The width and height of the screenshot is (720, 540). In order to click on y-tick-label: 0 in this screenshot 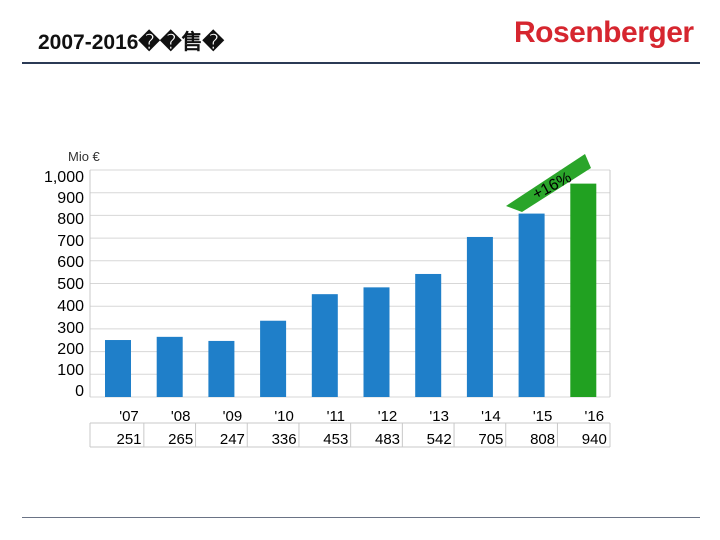, I will do `click(79, 391)`.